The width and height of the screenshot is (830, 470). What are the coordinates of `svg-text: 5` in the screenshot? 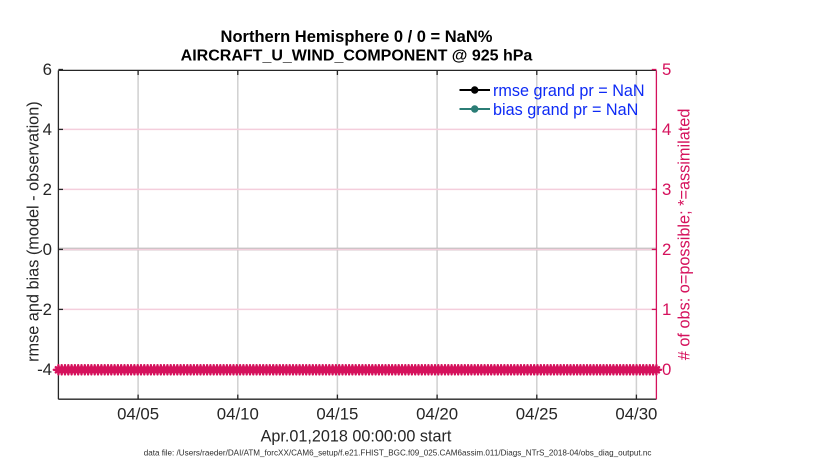 It's located at (666, 69).